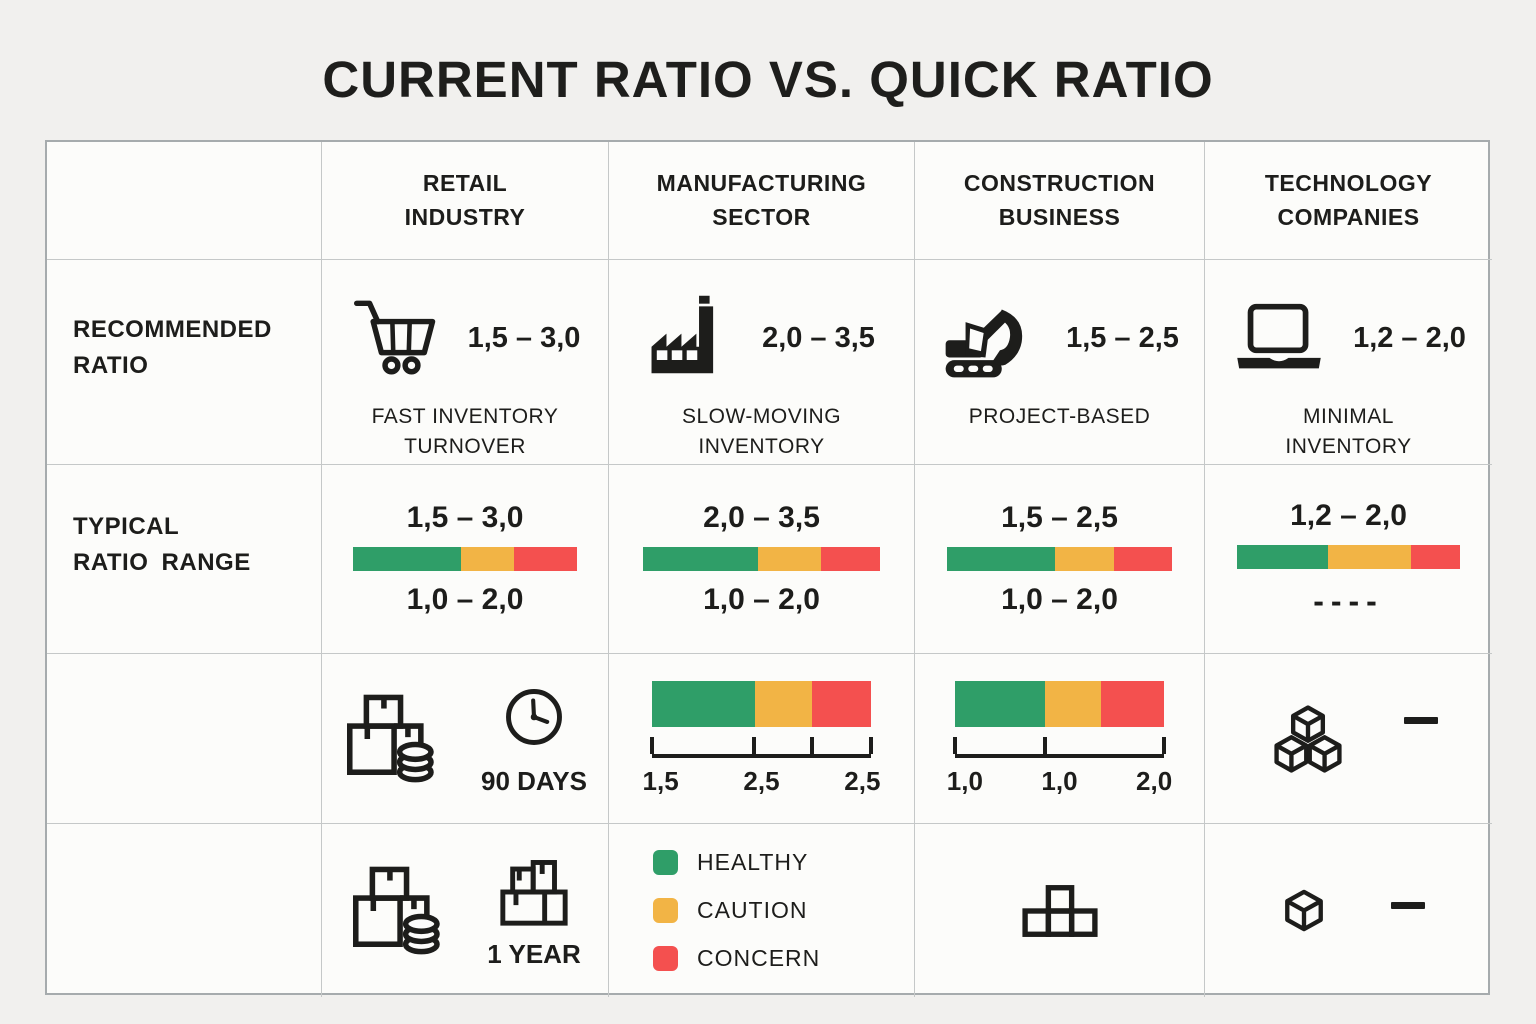  What do you see at coordinates (534, 893) in the screenshot?
I see `stacked-boxes-icon` at bounding box center [534, 893].